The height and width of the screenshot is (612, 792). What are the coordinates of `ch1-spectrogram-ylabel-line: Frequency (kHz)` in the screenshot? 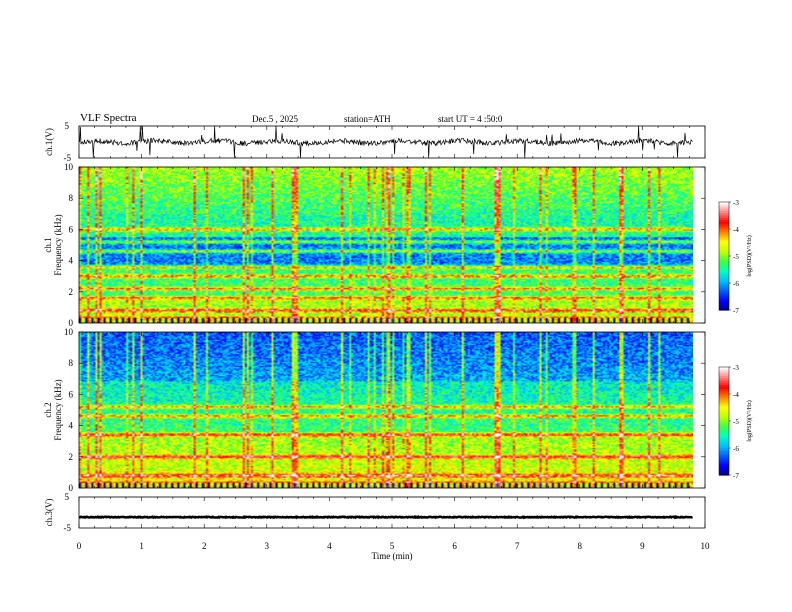 It's located at (58, 244).